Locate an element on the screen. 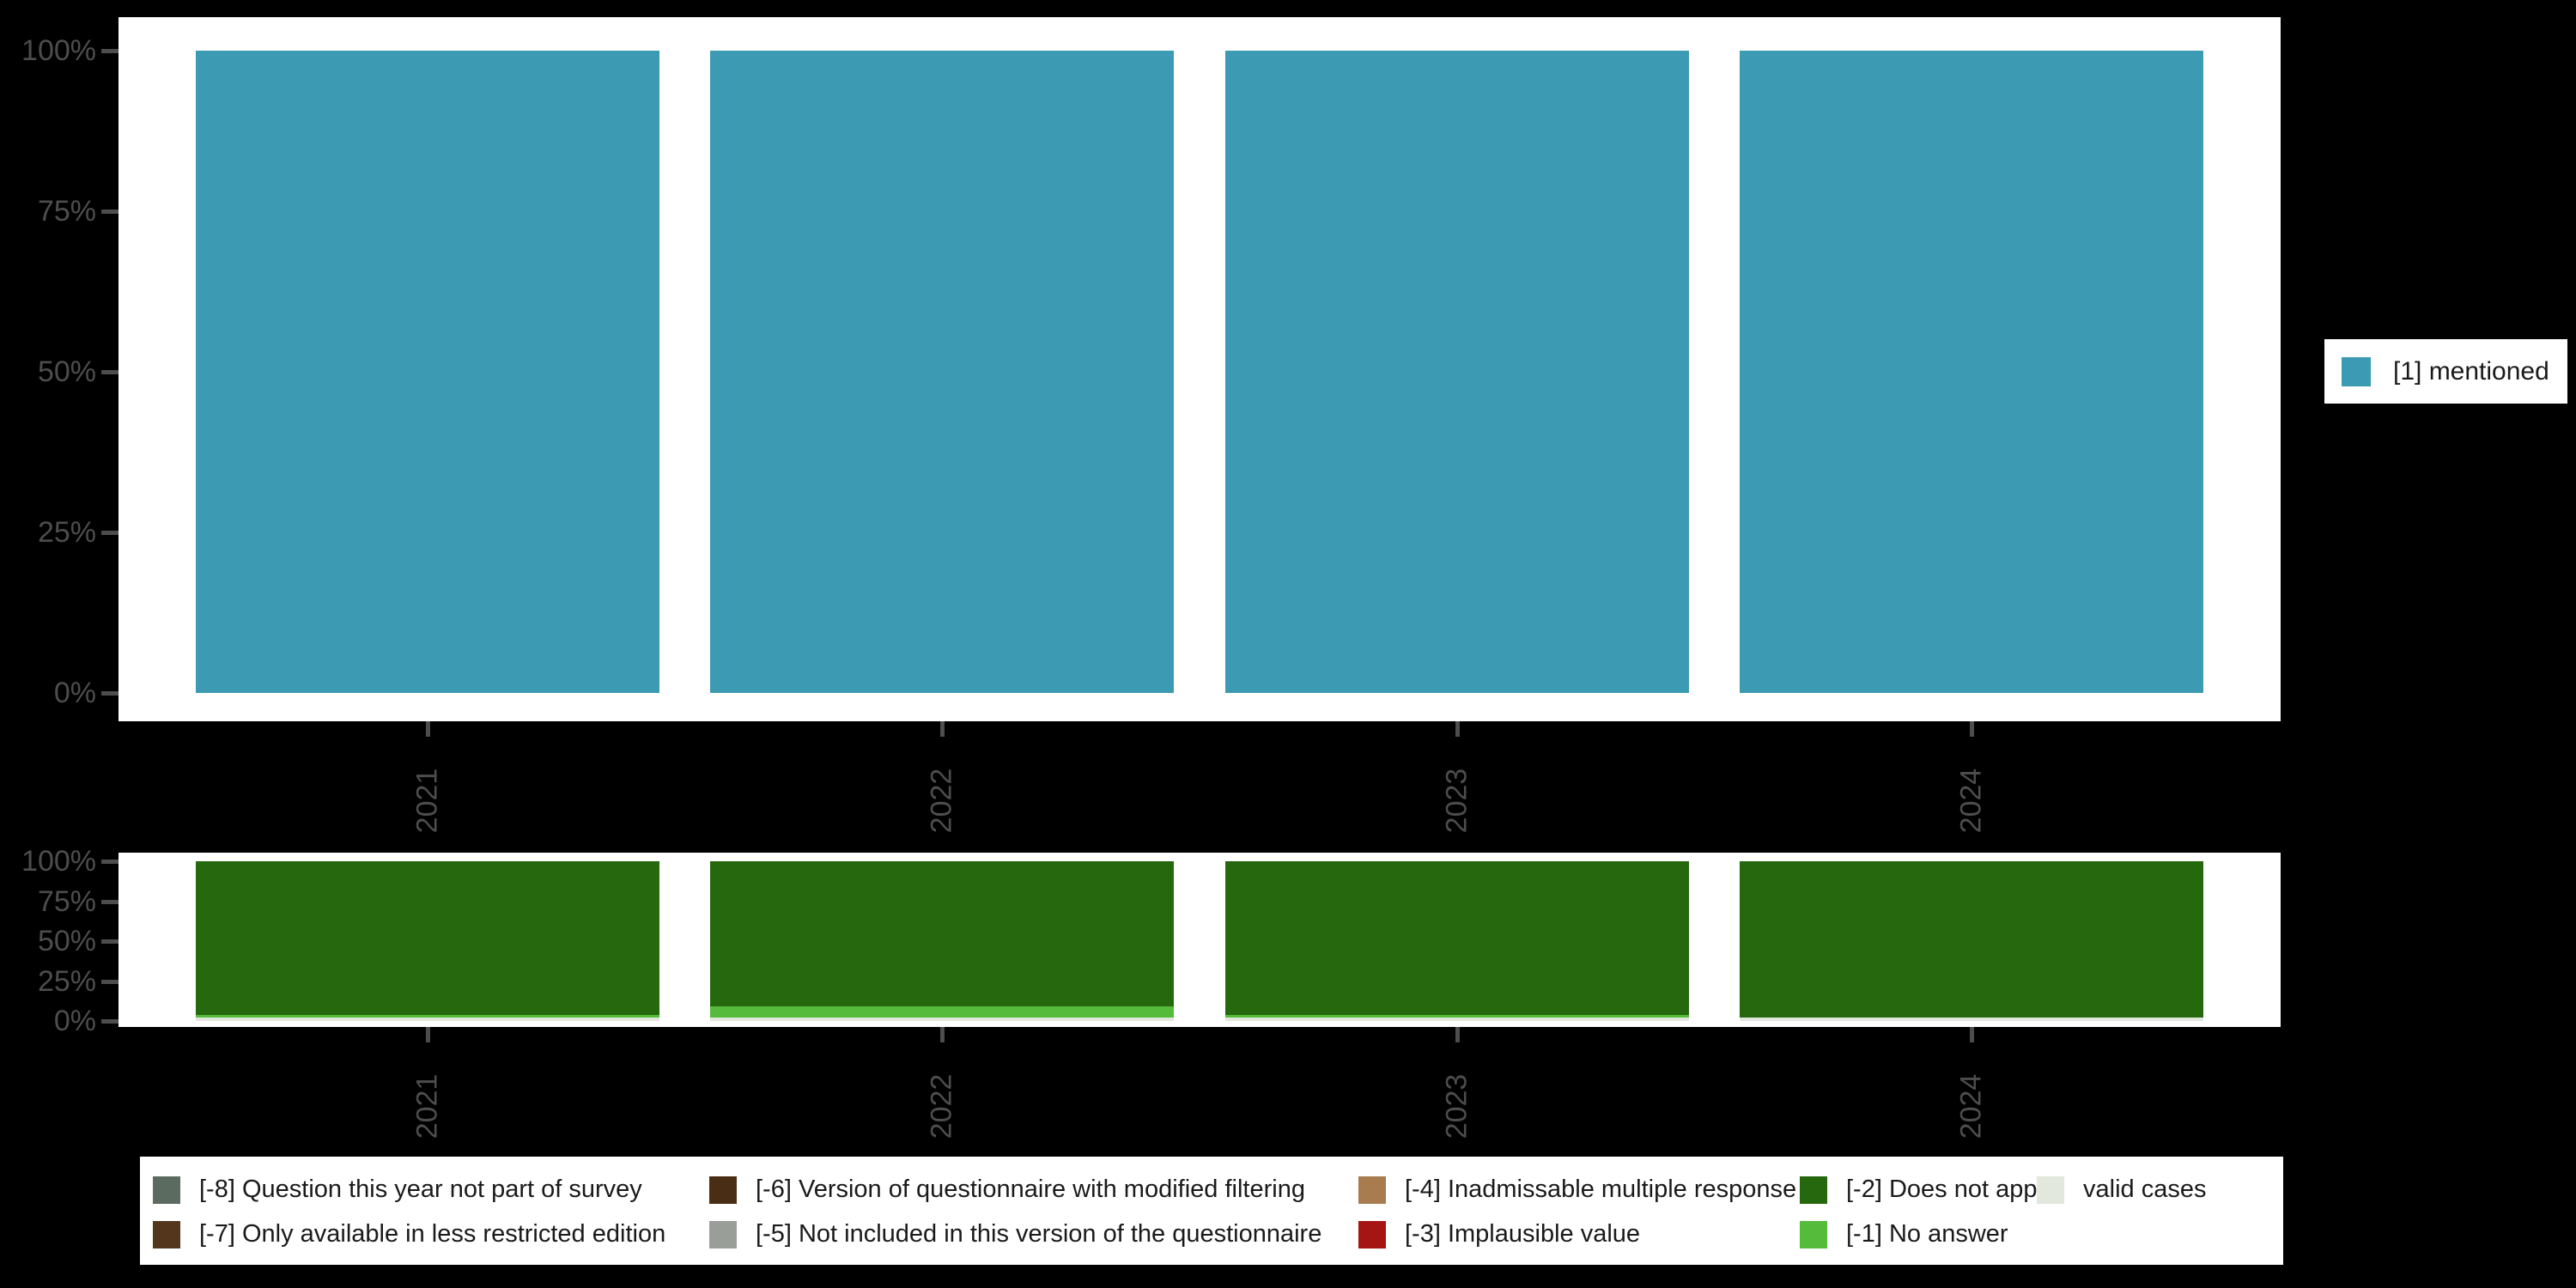 This screenshot has width=2576, height=1288. missing-legend-item: valid cases is located at coordinates (2121, 1190).